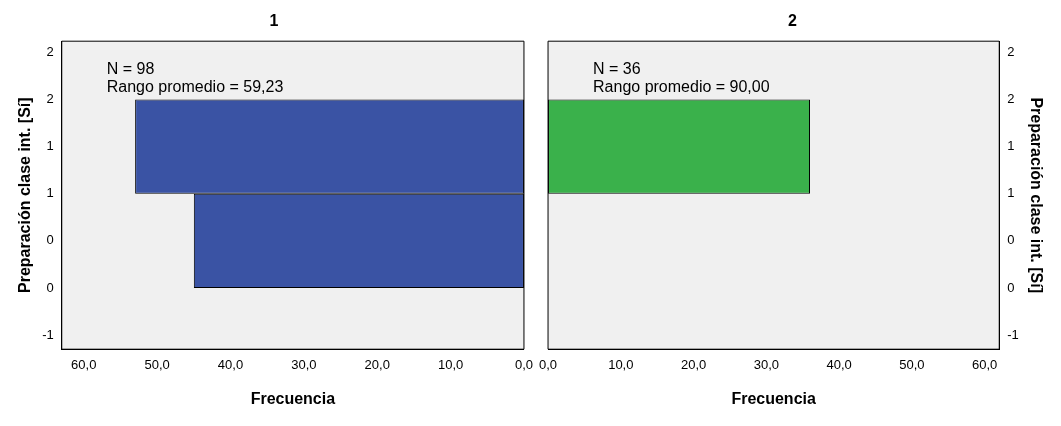 This screenshot has height=426, width=1061. What do you see at coordinates (130, 68) in the screenshot?
I see `annotation: N = 98` at bounding box center [130, 68].